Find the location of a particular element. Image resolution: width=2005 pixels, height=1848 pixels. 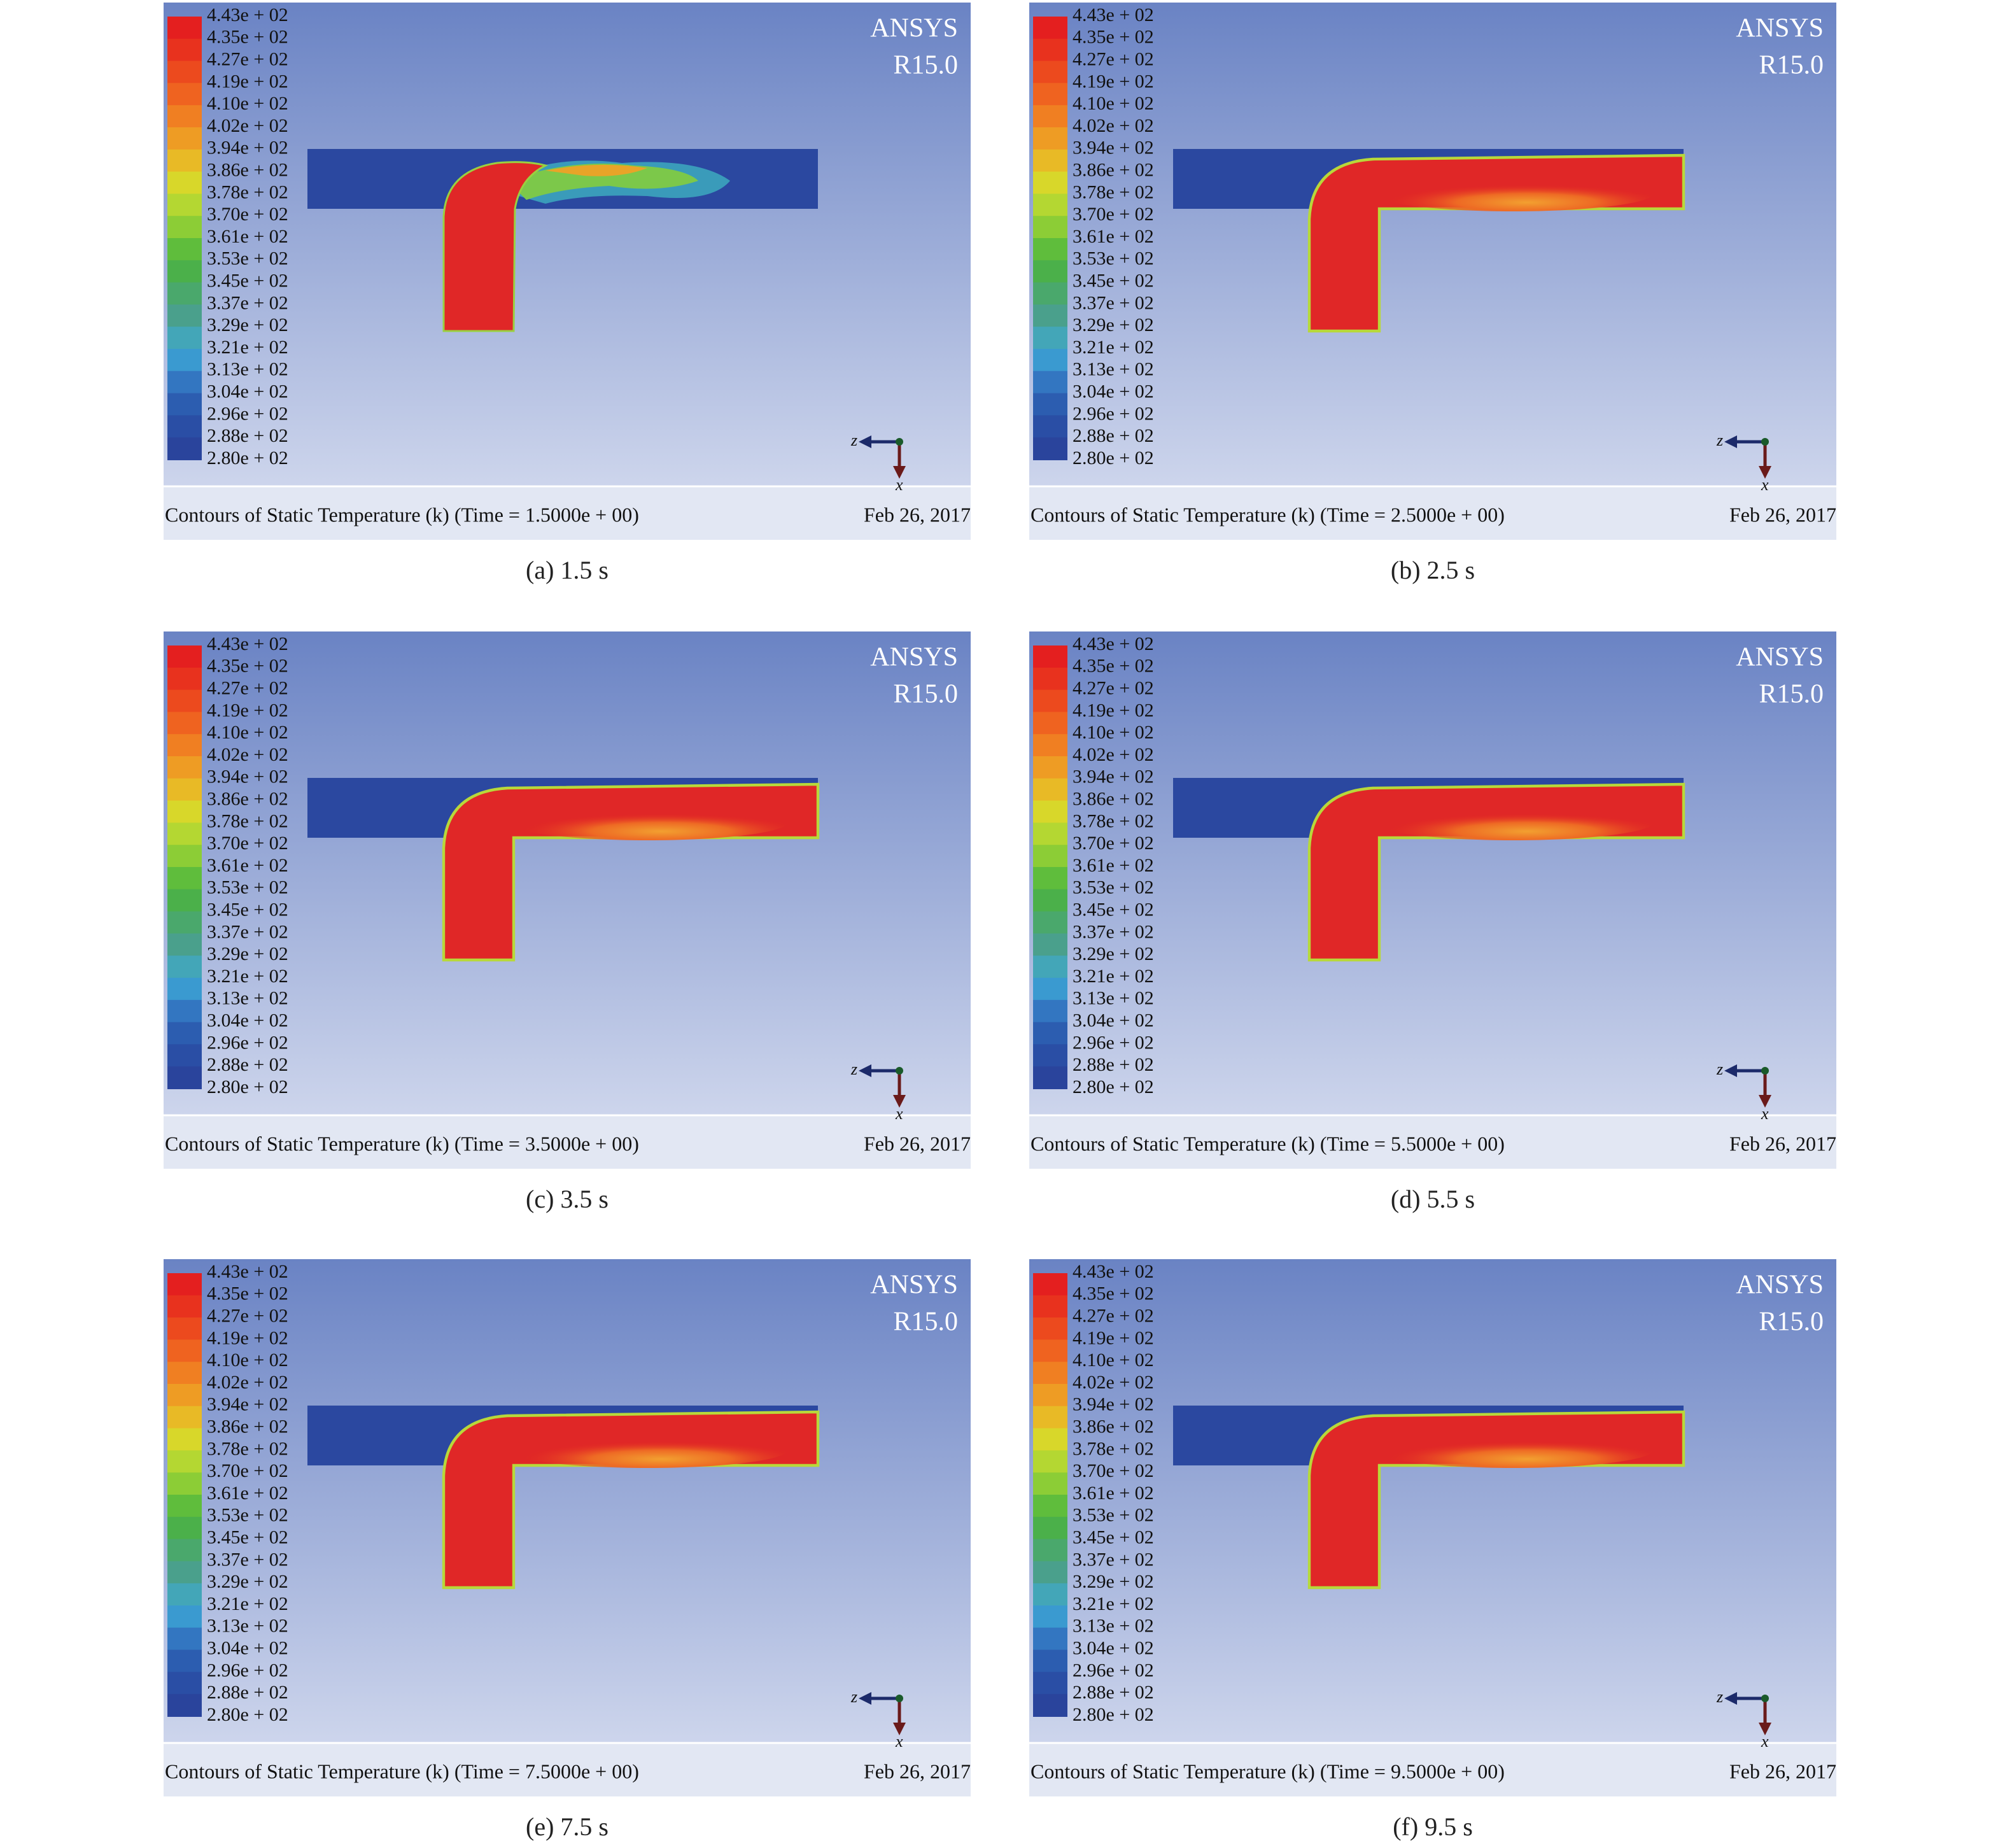

axis-x-head is located at coordinates (899, 1101).